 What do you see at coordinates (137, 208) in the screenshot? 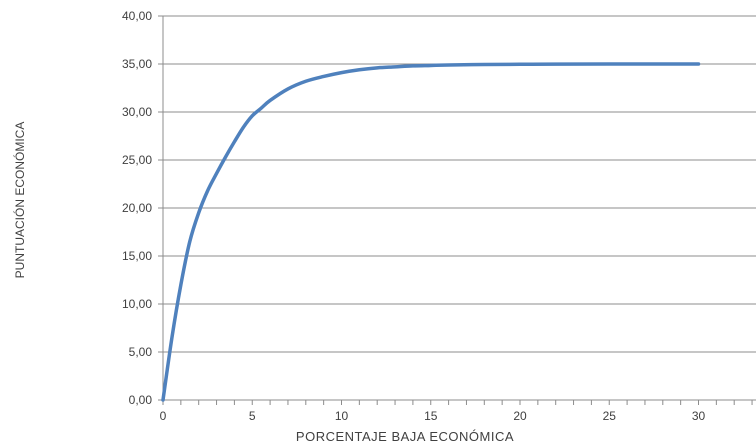
I see `y-tick-label: 20,00` at bounding box center [137, 208].